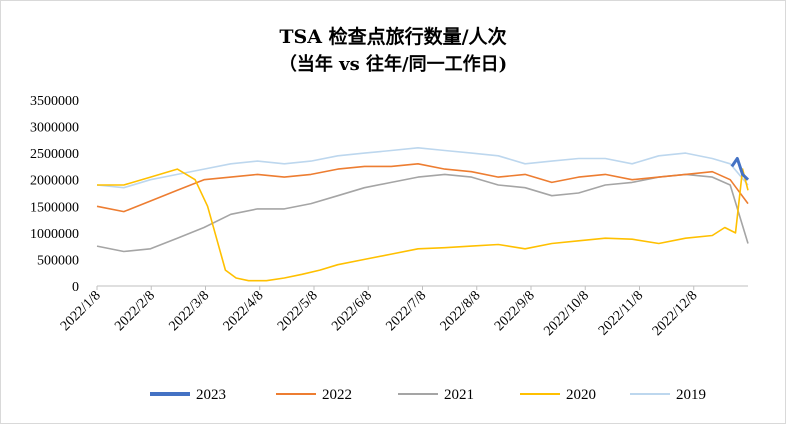 This screenshot has height=424, width=786. What do you see at coordinates (740, 169) in the screenshot?
I see `series-line-2023` at bounding box center [740, 169].